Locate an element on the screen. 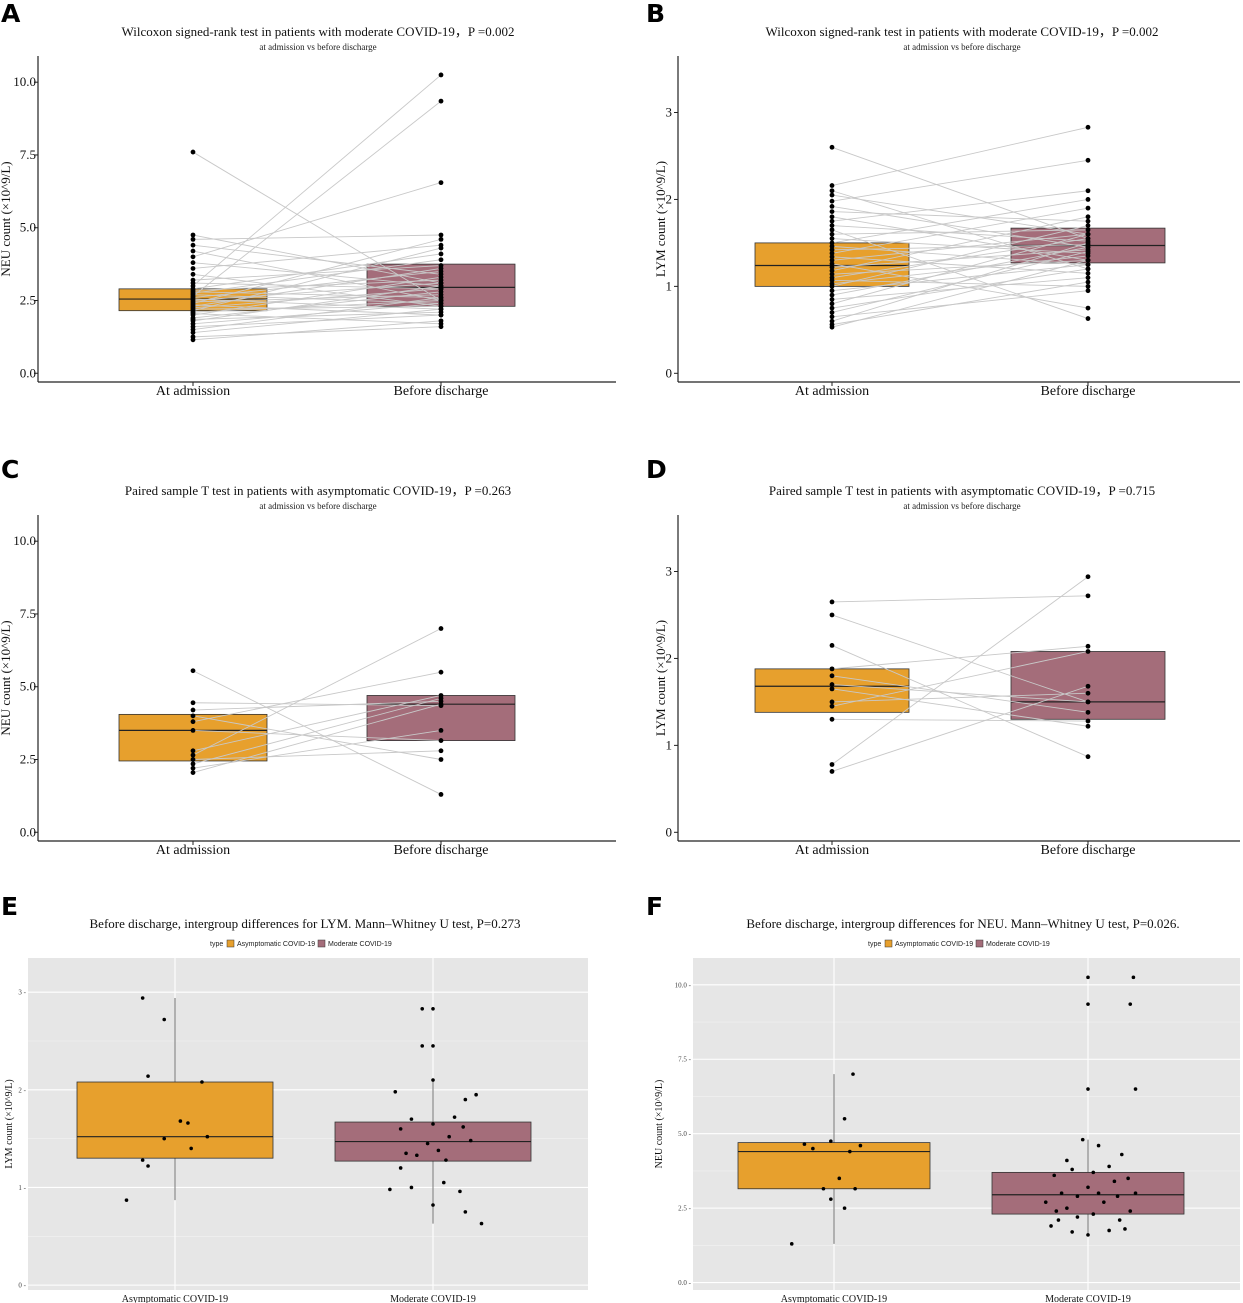  legend-swatch-asymptomatic is located at coordinates (230, 943).